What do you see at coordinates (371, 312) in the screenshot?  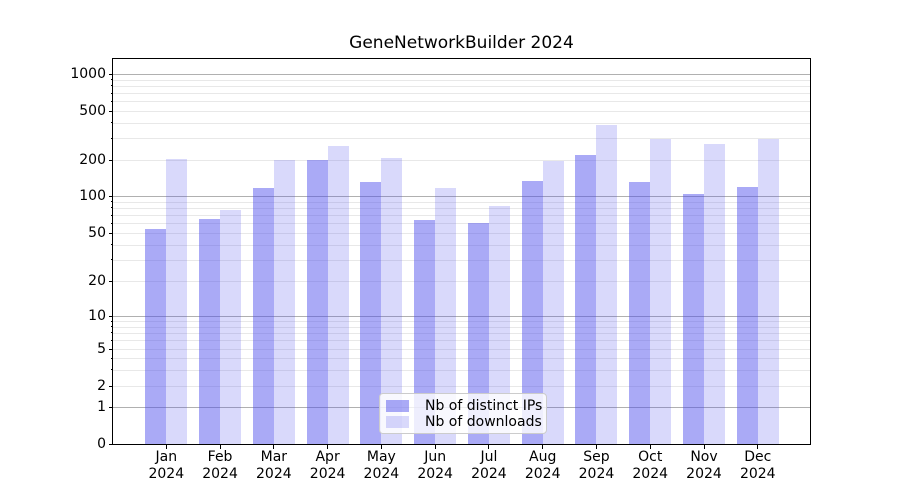 I see `bar-distinct-ips-may-2024` at bounding box center [371, 312].